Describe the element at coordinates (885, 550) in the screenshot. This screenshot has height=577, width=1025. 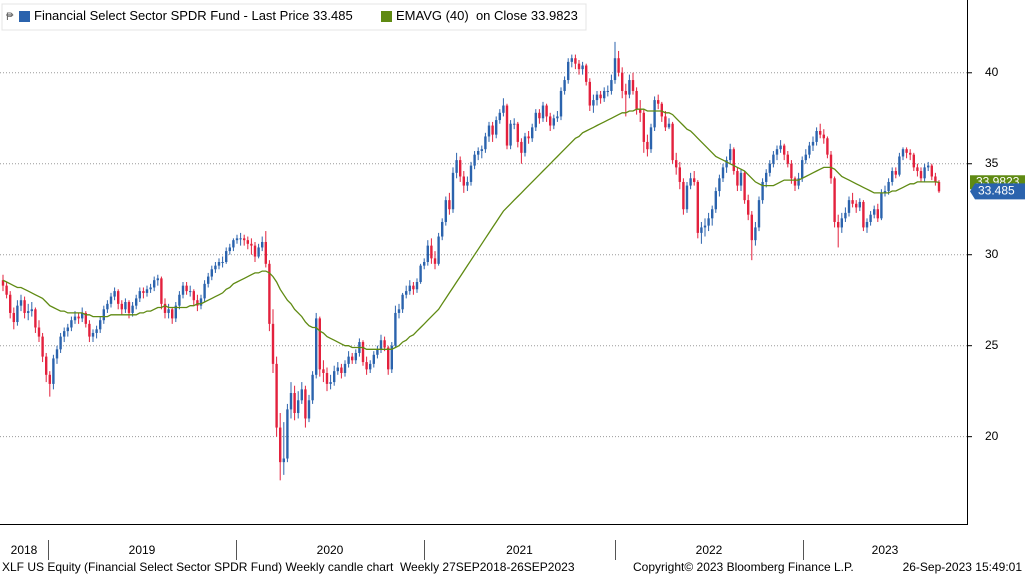
I see `x-tick-label: 2023` at that location.